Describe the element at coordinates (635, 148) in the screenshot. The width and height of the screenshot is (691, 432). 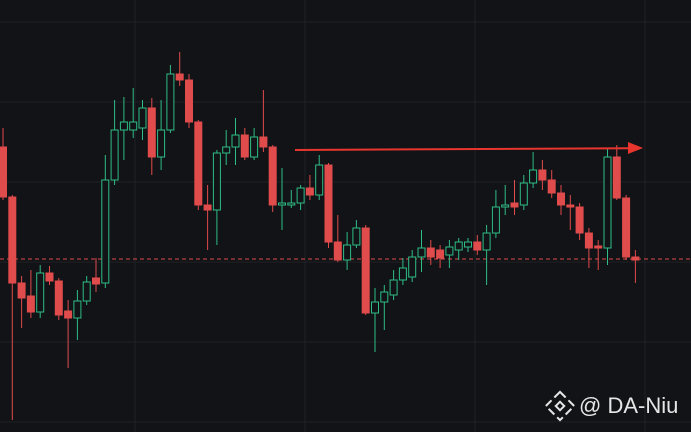
I see `arrow-head` at that location.